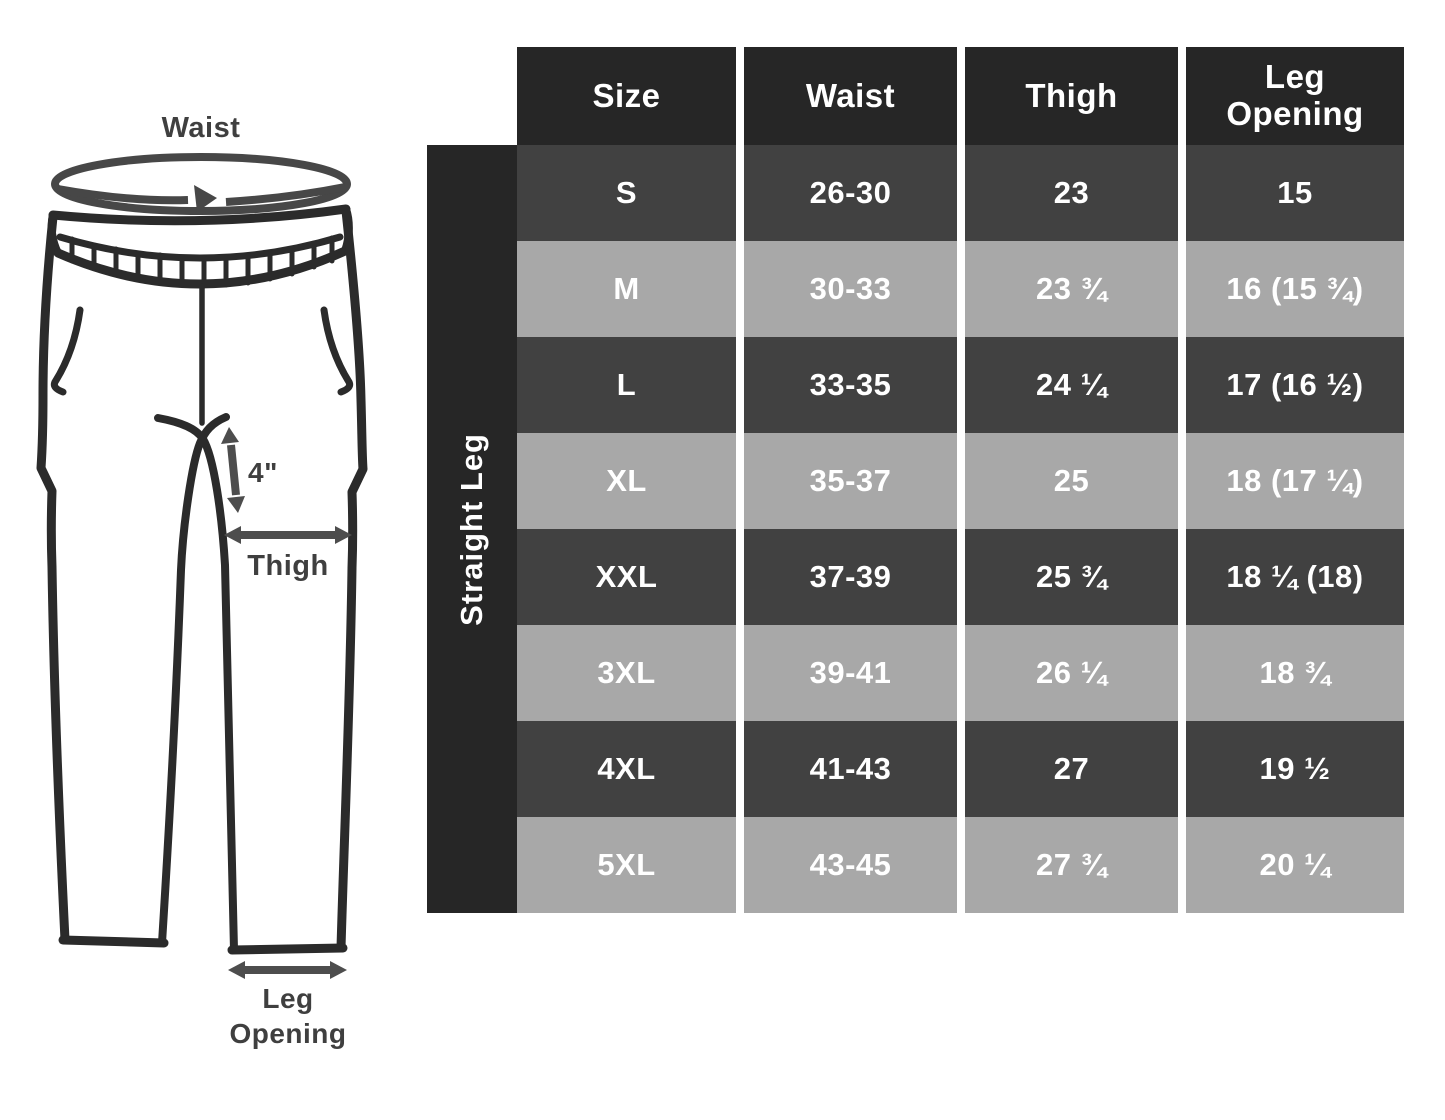 The image size is (1445, 1120). I want to click on cell-waist-s: 26-30, so click(850, 193).